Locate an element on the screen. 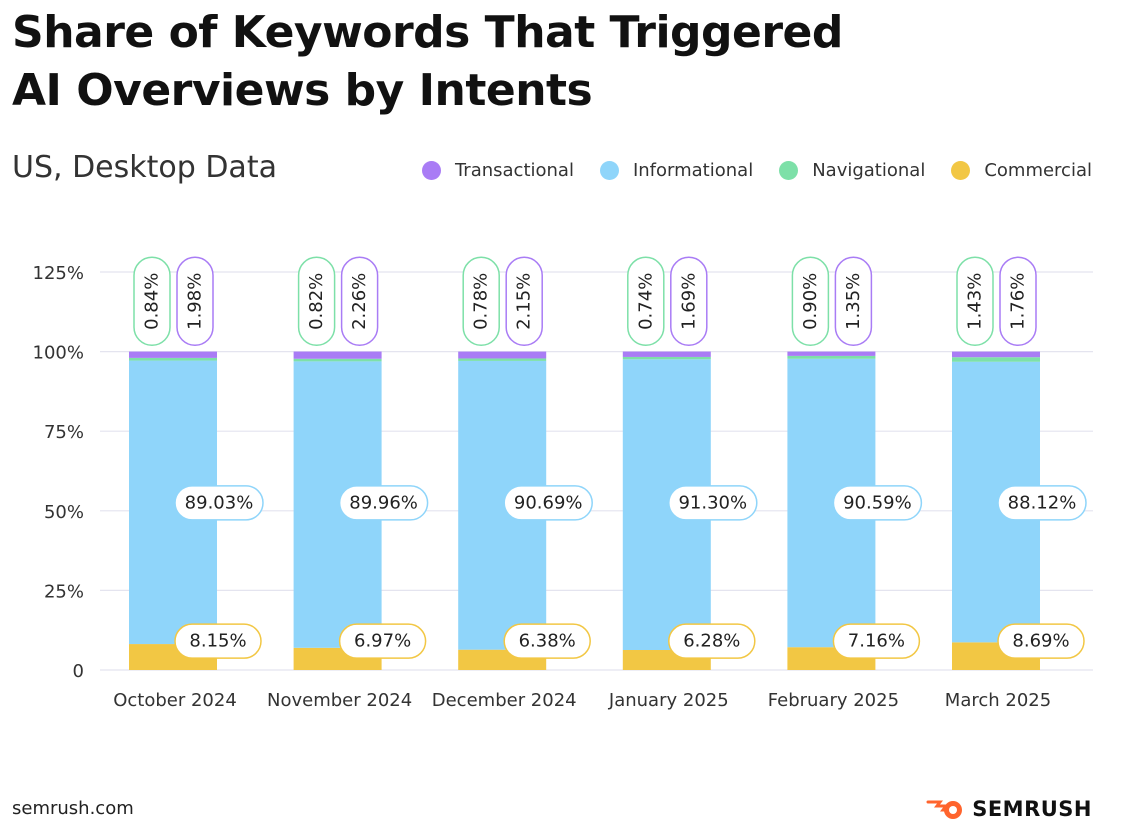 The width and height of the screenshot is (1136, 821). data-label-commercial: 6.97% is located at coordinates (382, 641).